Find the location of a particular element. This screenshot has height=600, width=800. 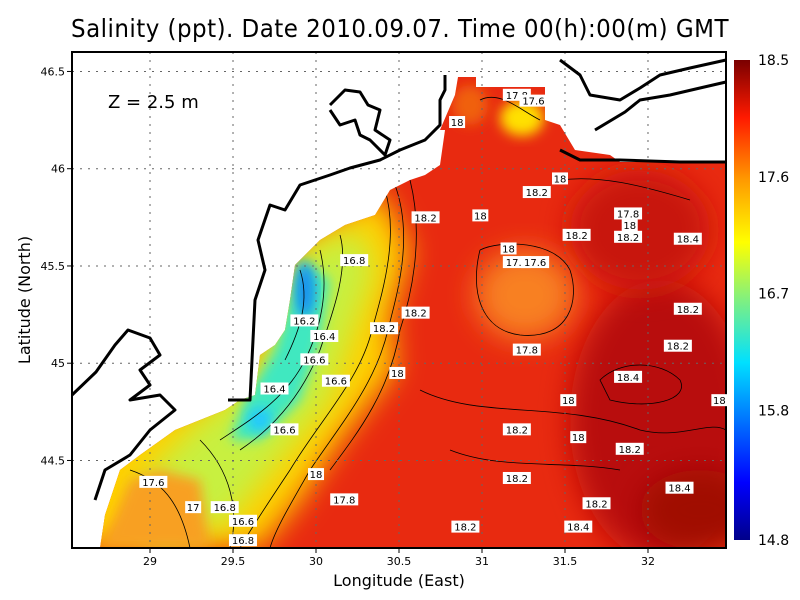

colorbar-tick-label: 15.8 is located at coordinates (773, 411).